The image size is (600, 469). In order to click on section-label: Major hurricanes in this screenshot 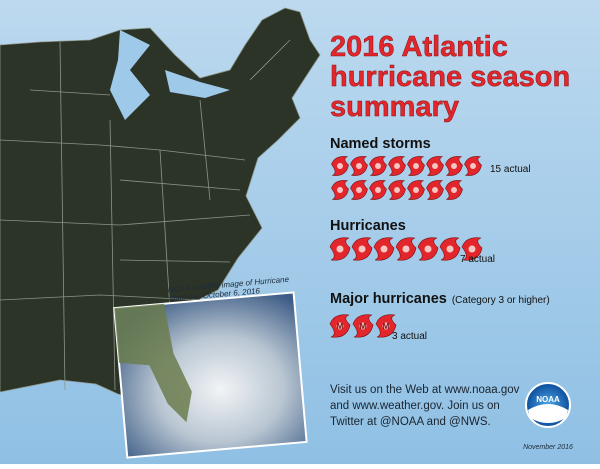, I will do `click(388, 299)`.